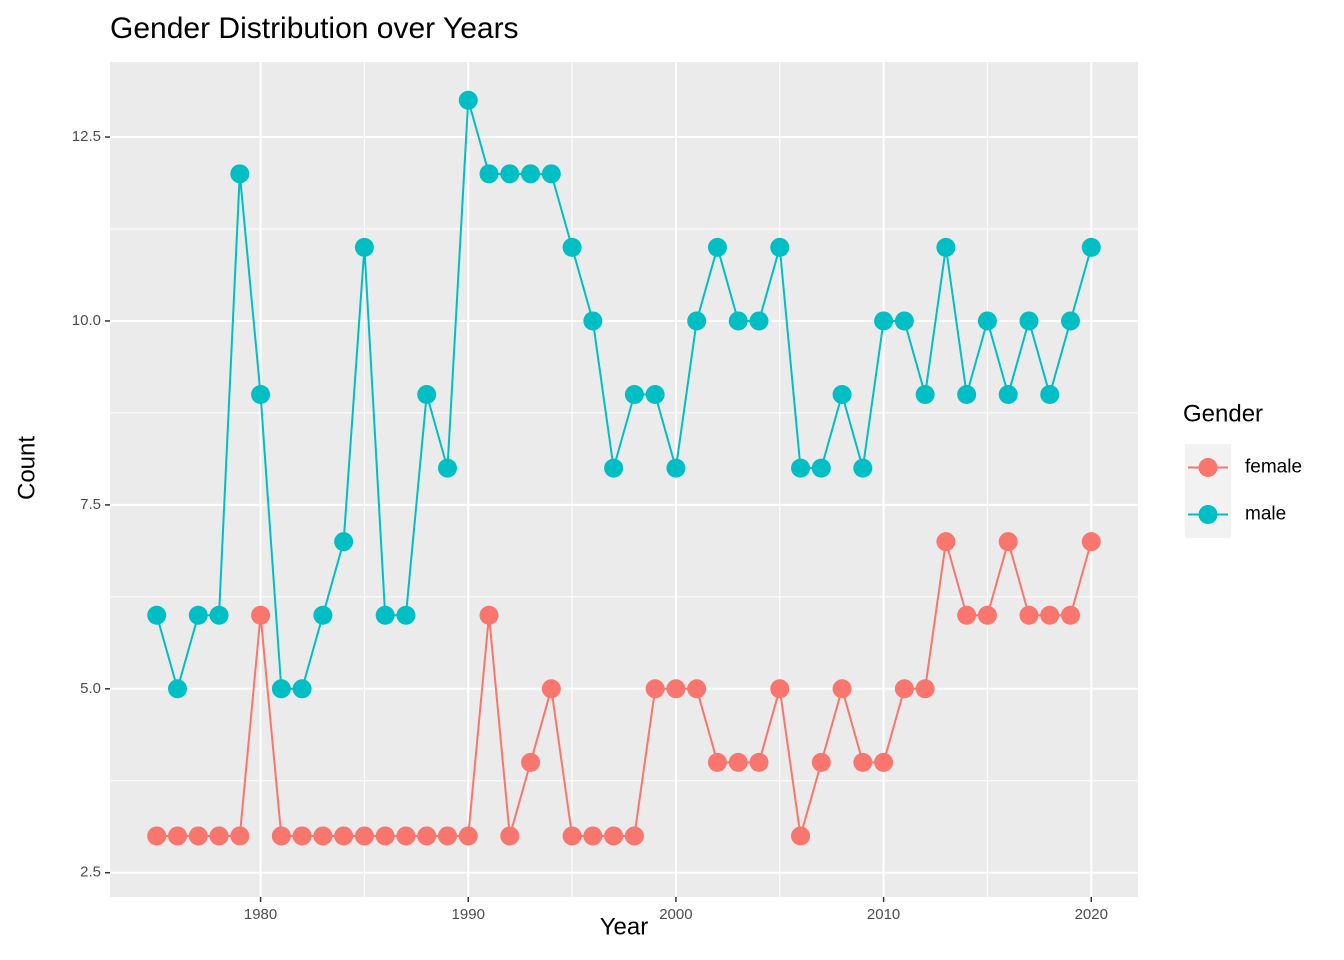 The image size is (1344, 960). I want to click on x-axis-label: Year, so click(624, 926).